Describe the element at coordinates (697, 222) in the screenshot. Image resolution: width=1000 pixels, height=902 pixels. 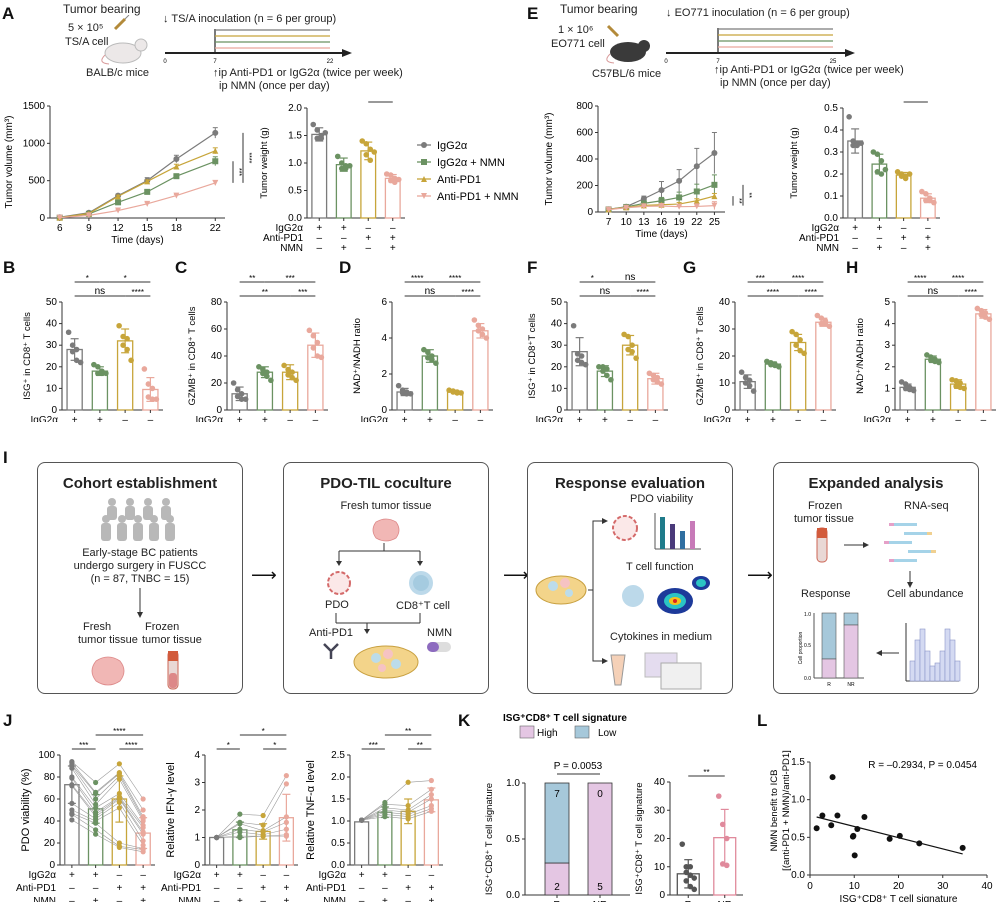
I see `x-tick-label: 22` at that location.